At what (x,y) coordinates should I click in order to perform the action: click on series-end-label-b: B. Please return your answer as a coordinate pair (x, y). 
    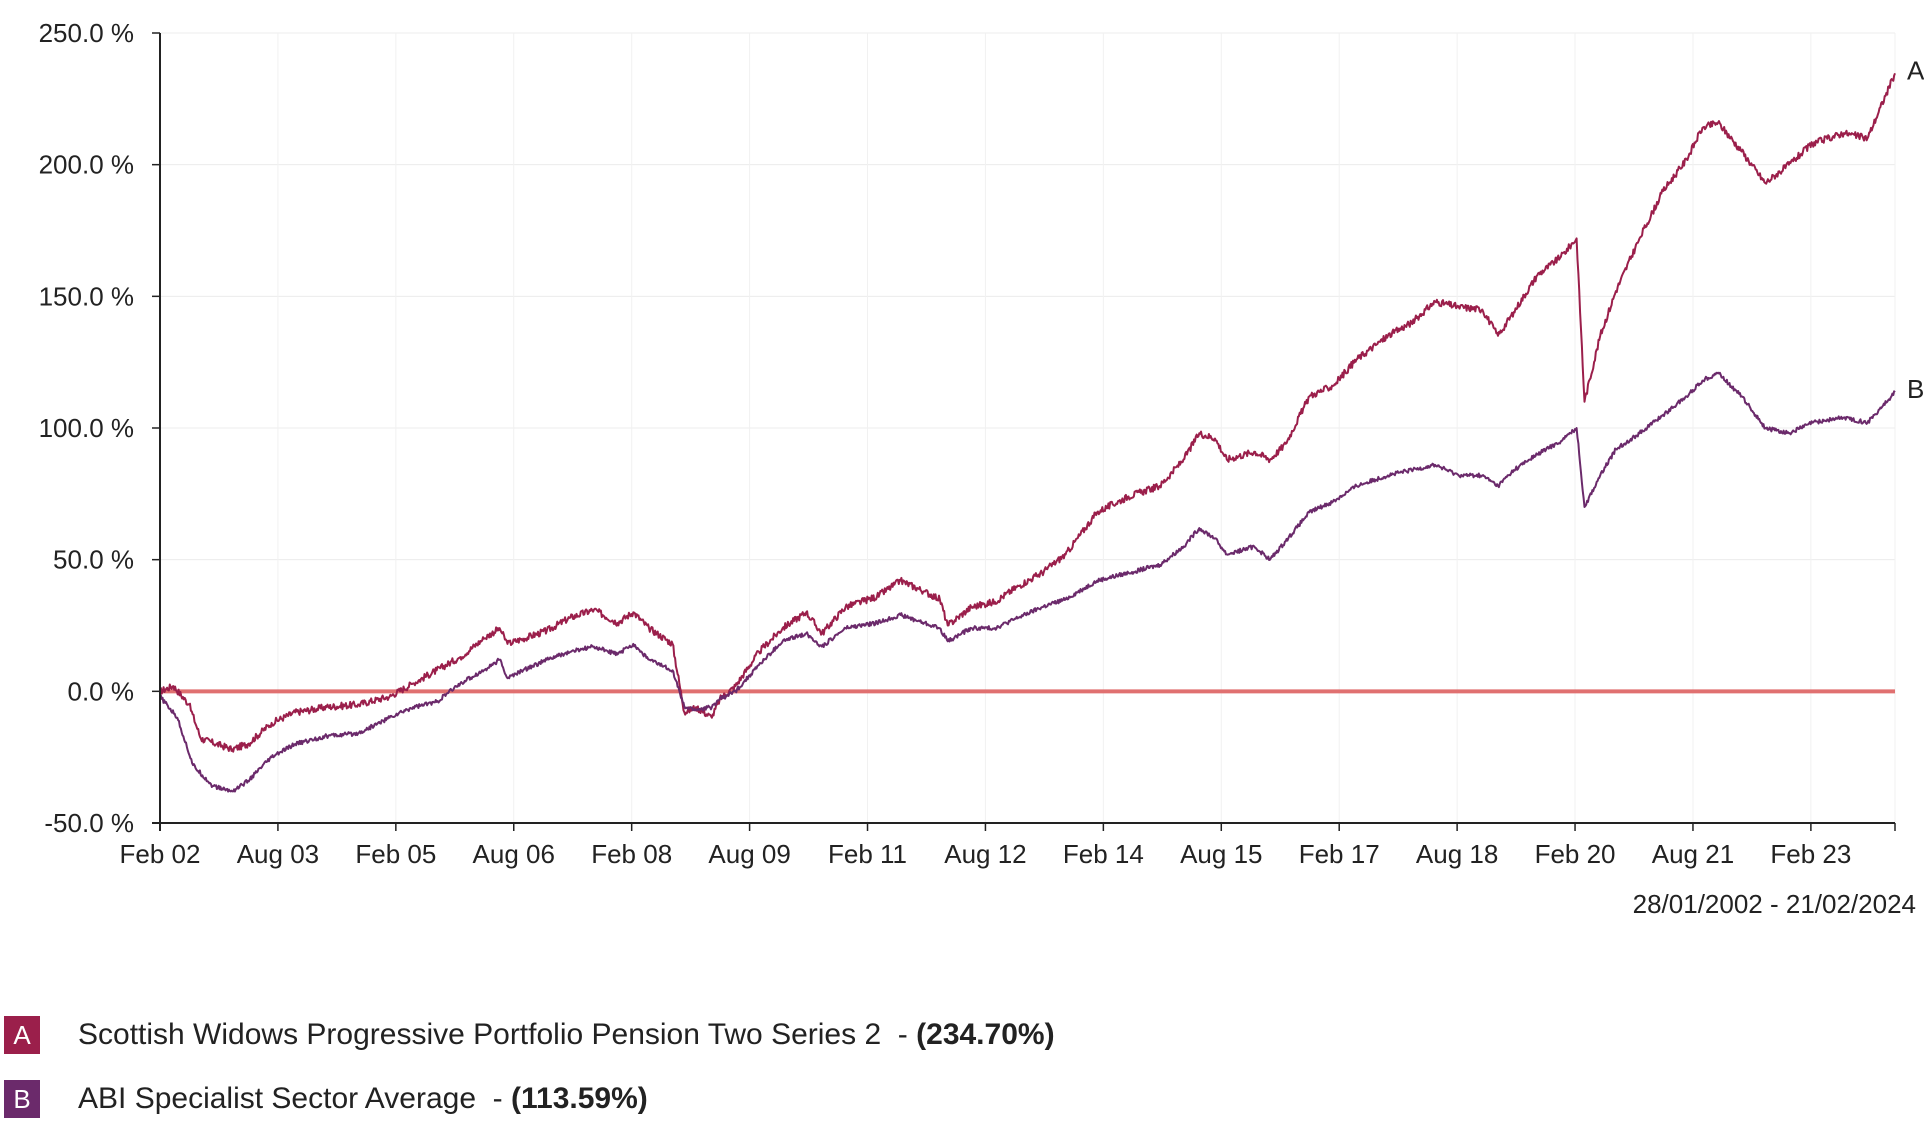
    Looking at the image, I should click on (1915, 389).